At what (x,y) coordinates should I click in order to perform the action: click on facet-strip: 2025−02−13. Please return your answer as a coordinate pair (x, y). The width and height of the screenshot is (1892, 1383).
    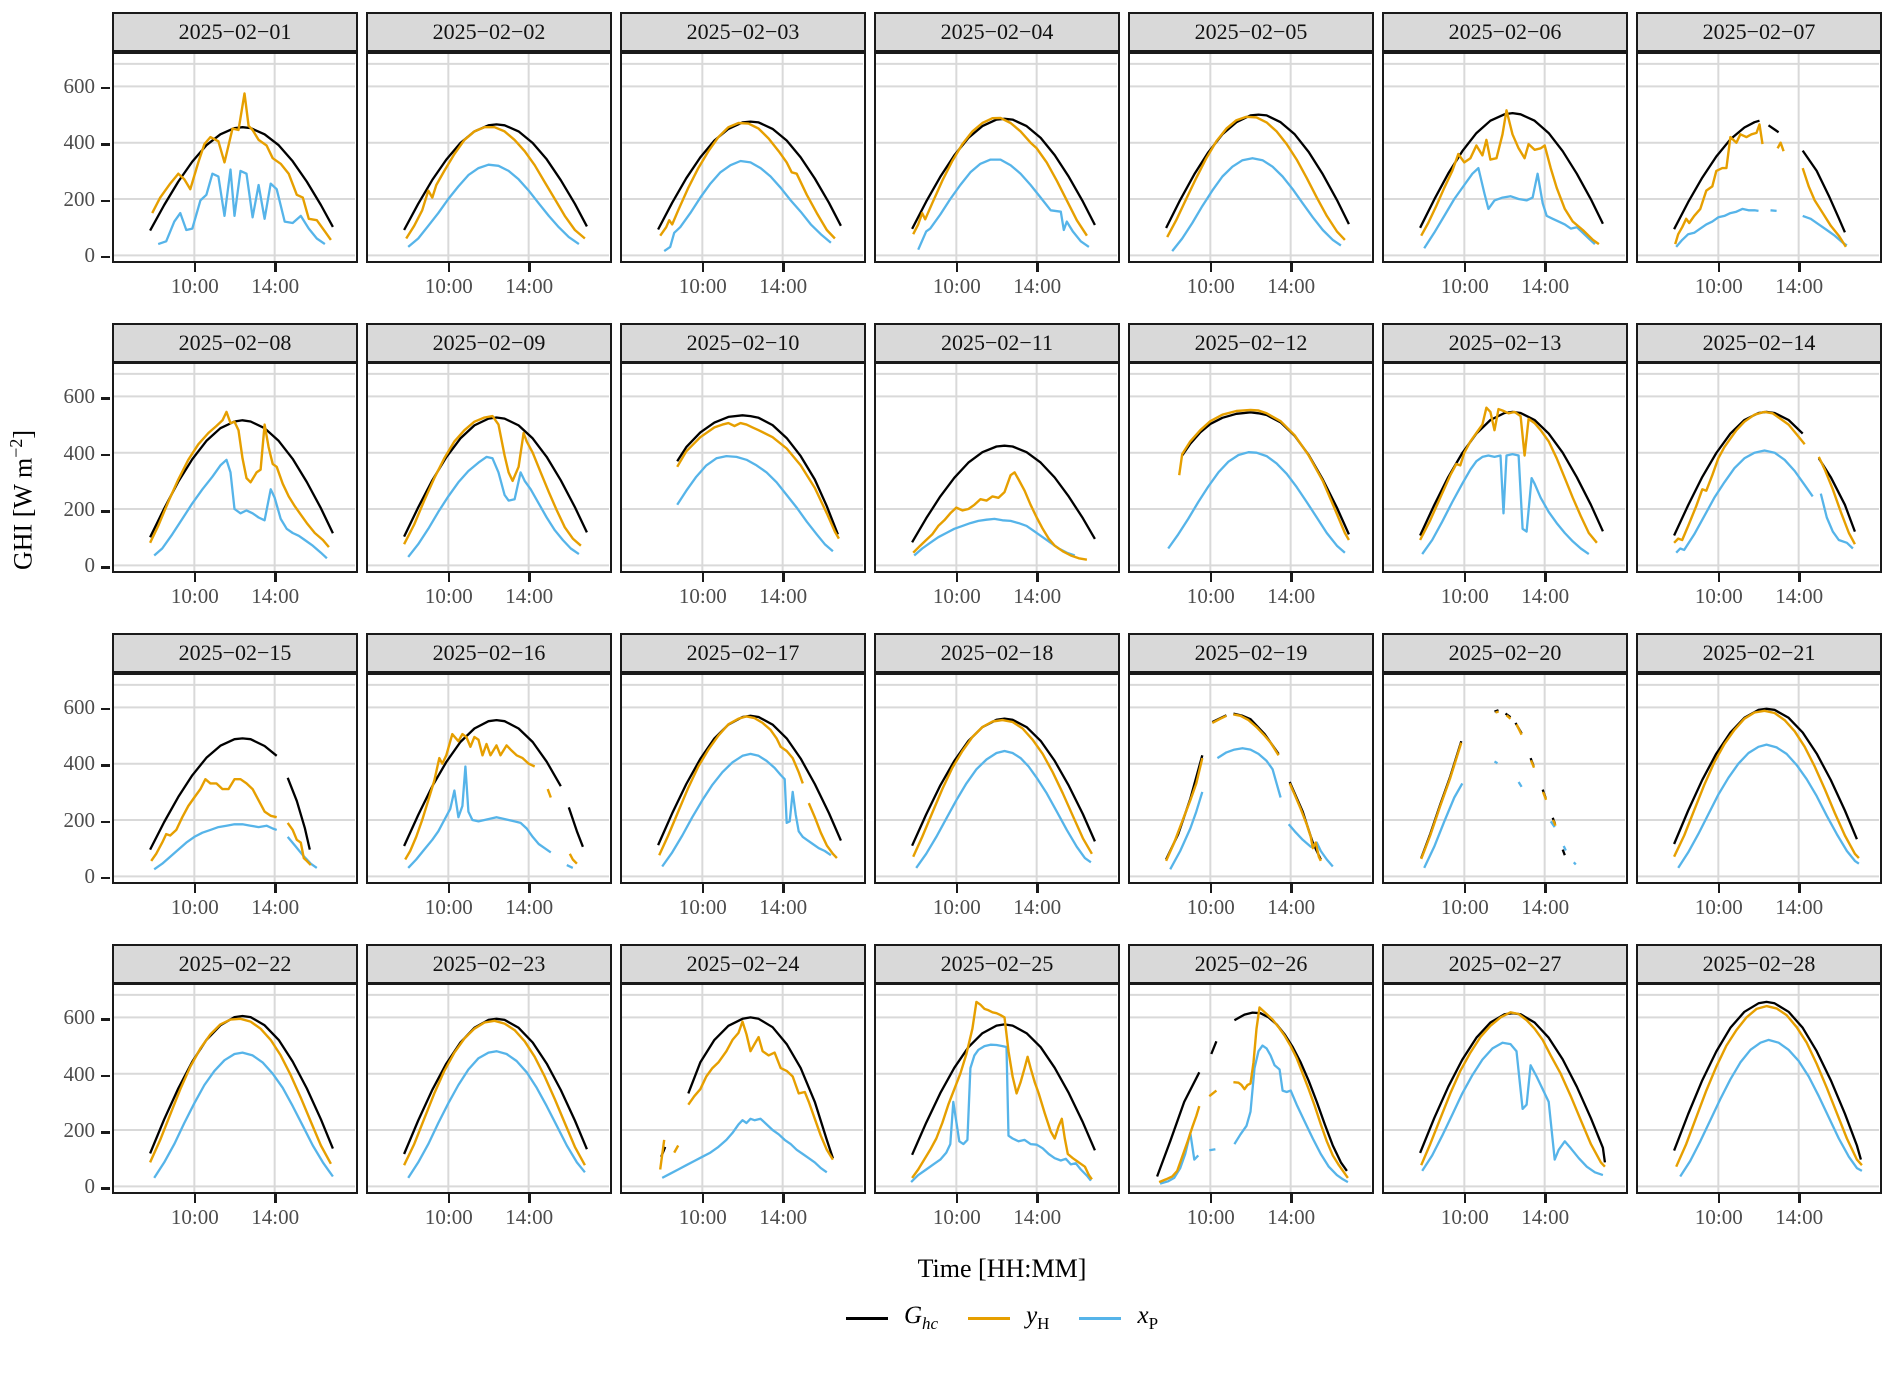
    Looking at the image, I should click on (1505, 342).